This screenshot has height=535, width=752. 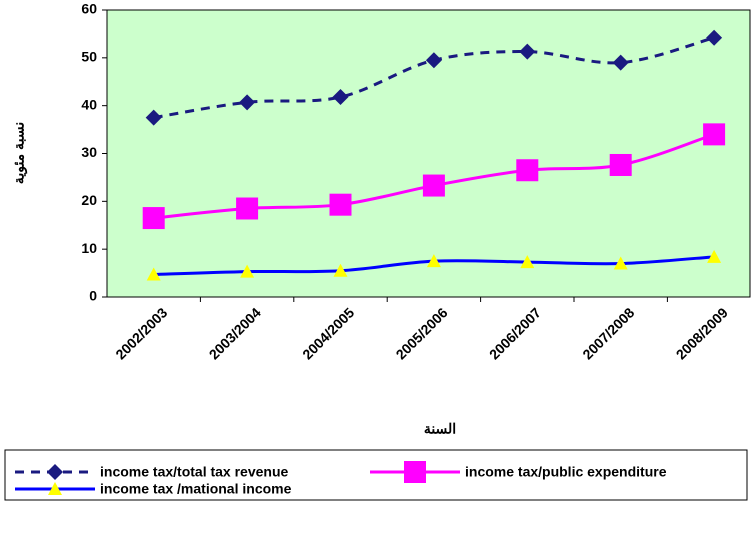 I want to click on legend, so click(x=376, y=475).